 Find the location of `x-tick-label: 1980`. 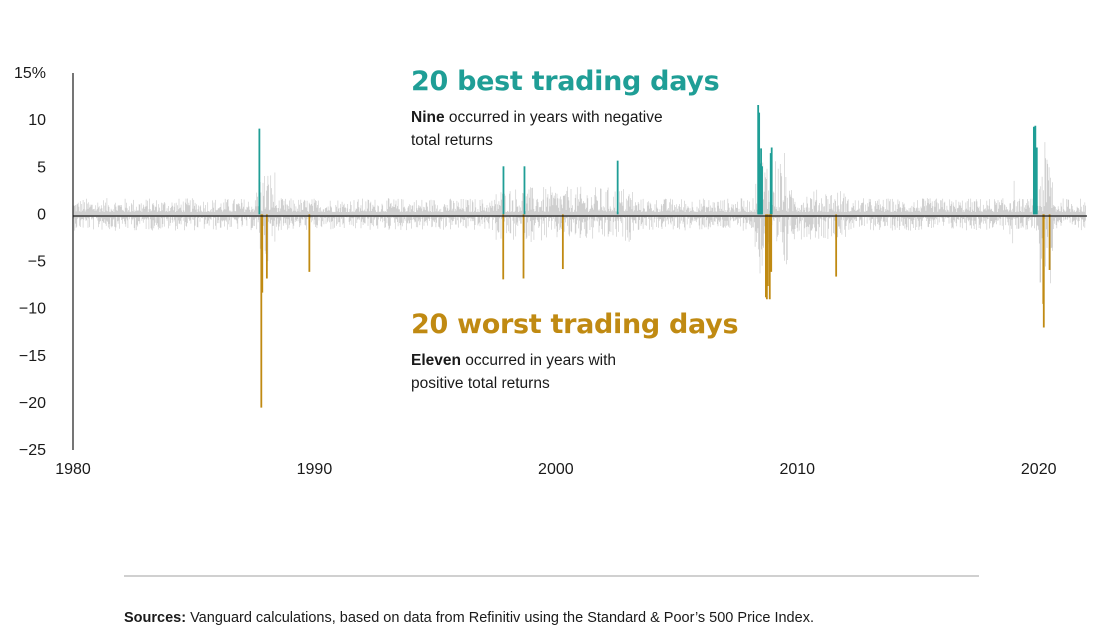

x-tick-label: 1980 is located at coordinates (73, 469).